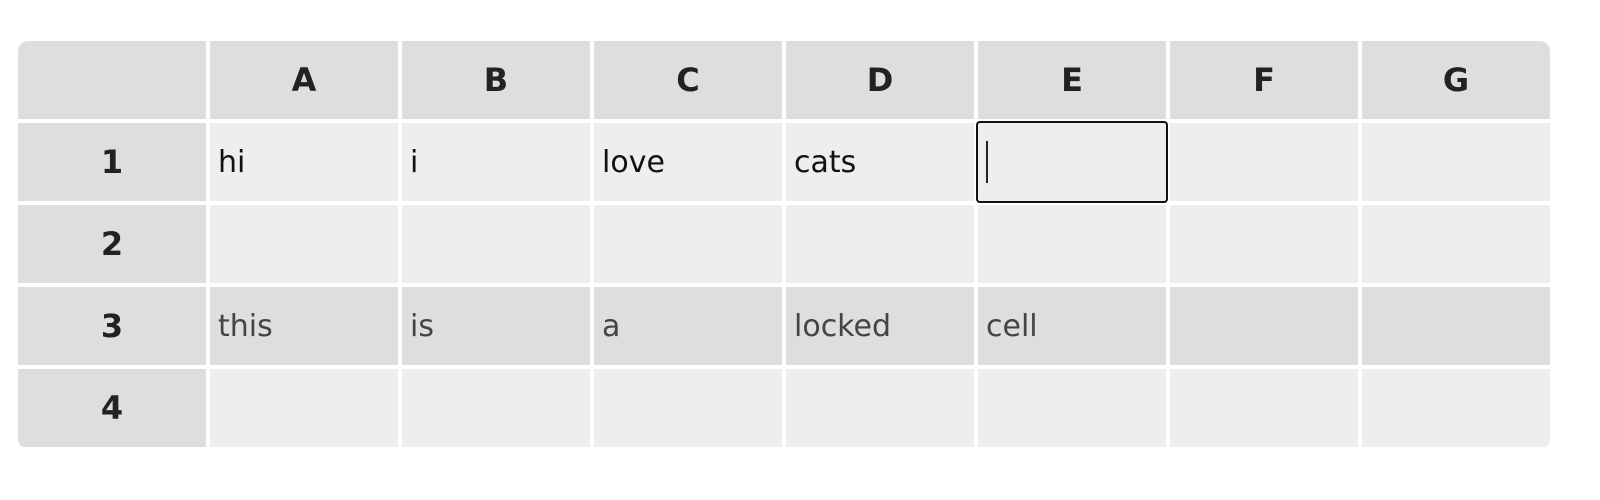  I want to click on cell-f1, so click(1264, 162).